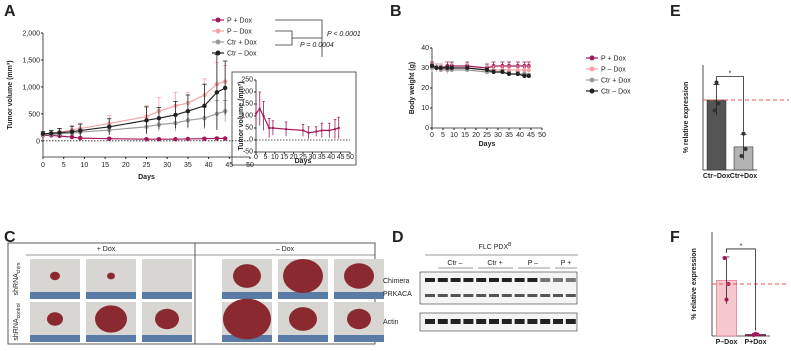 This screenshot has height=351, width=791. Describe the element at coordinates (249, 127) in the screenshot. I see `y-tick-label: 50` at that location.